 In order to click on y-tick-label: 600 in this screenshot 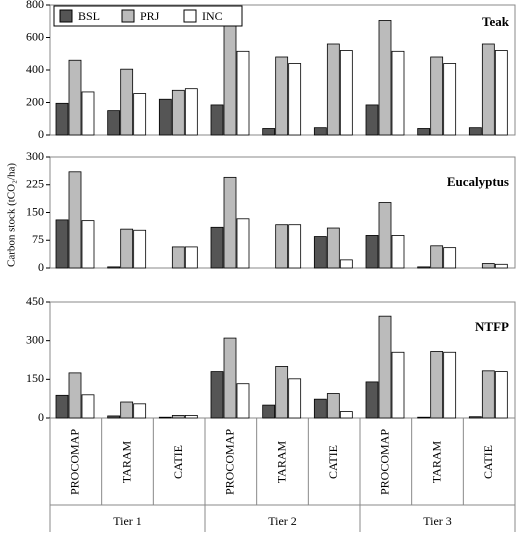, I will do `click(35, 36)`.